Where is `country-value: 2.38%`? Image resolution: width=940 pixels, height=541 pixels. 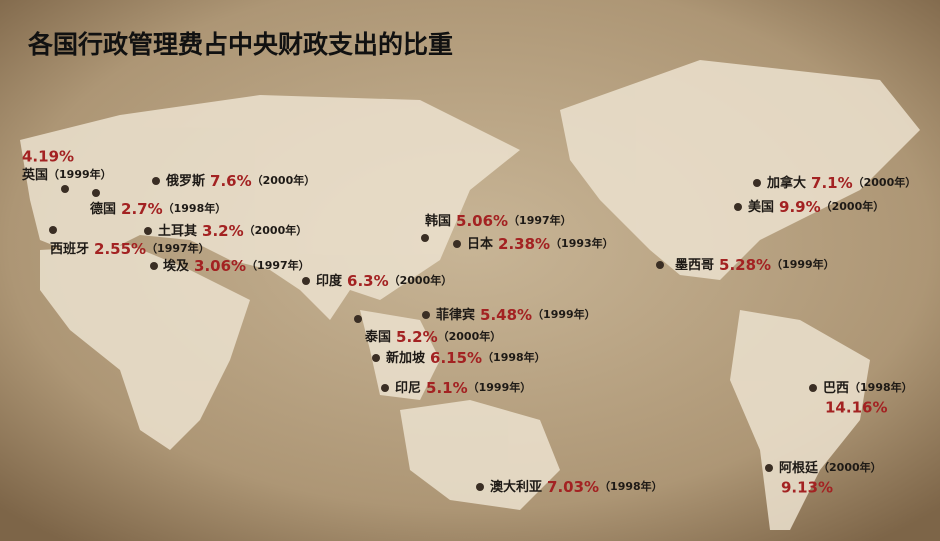 country-value: 2.38% is located at coordinates (524, 244).